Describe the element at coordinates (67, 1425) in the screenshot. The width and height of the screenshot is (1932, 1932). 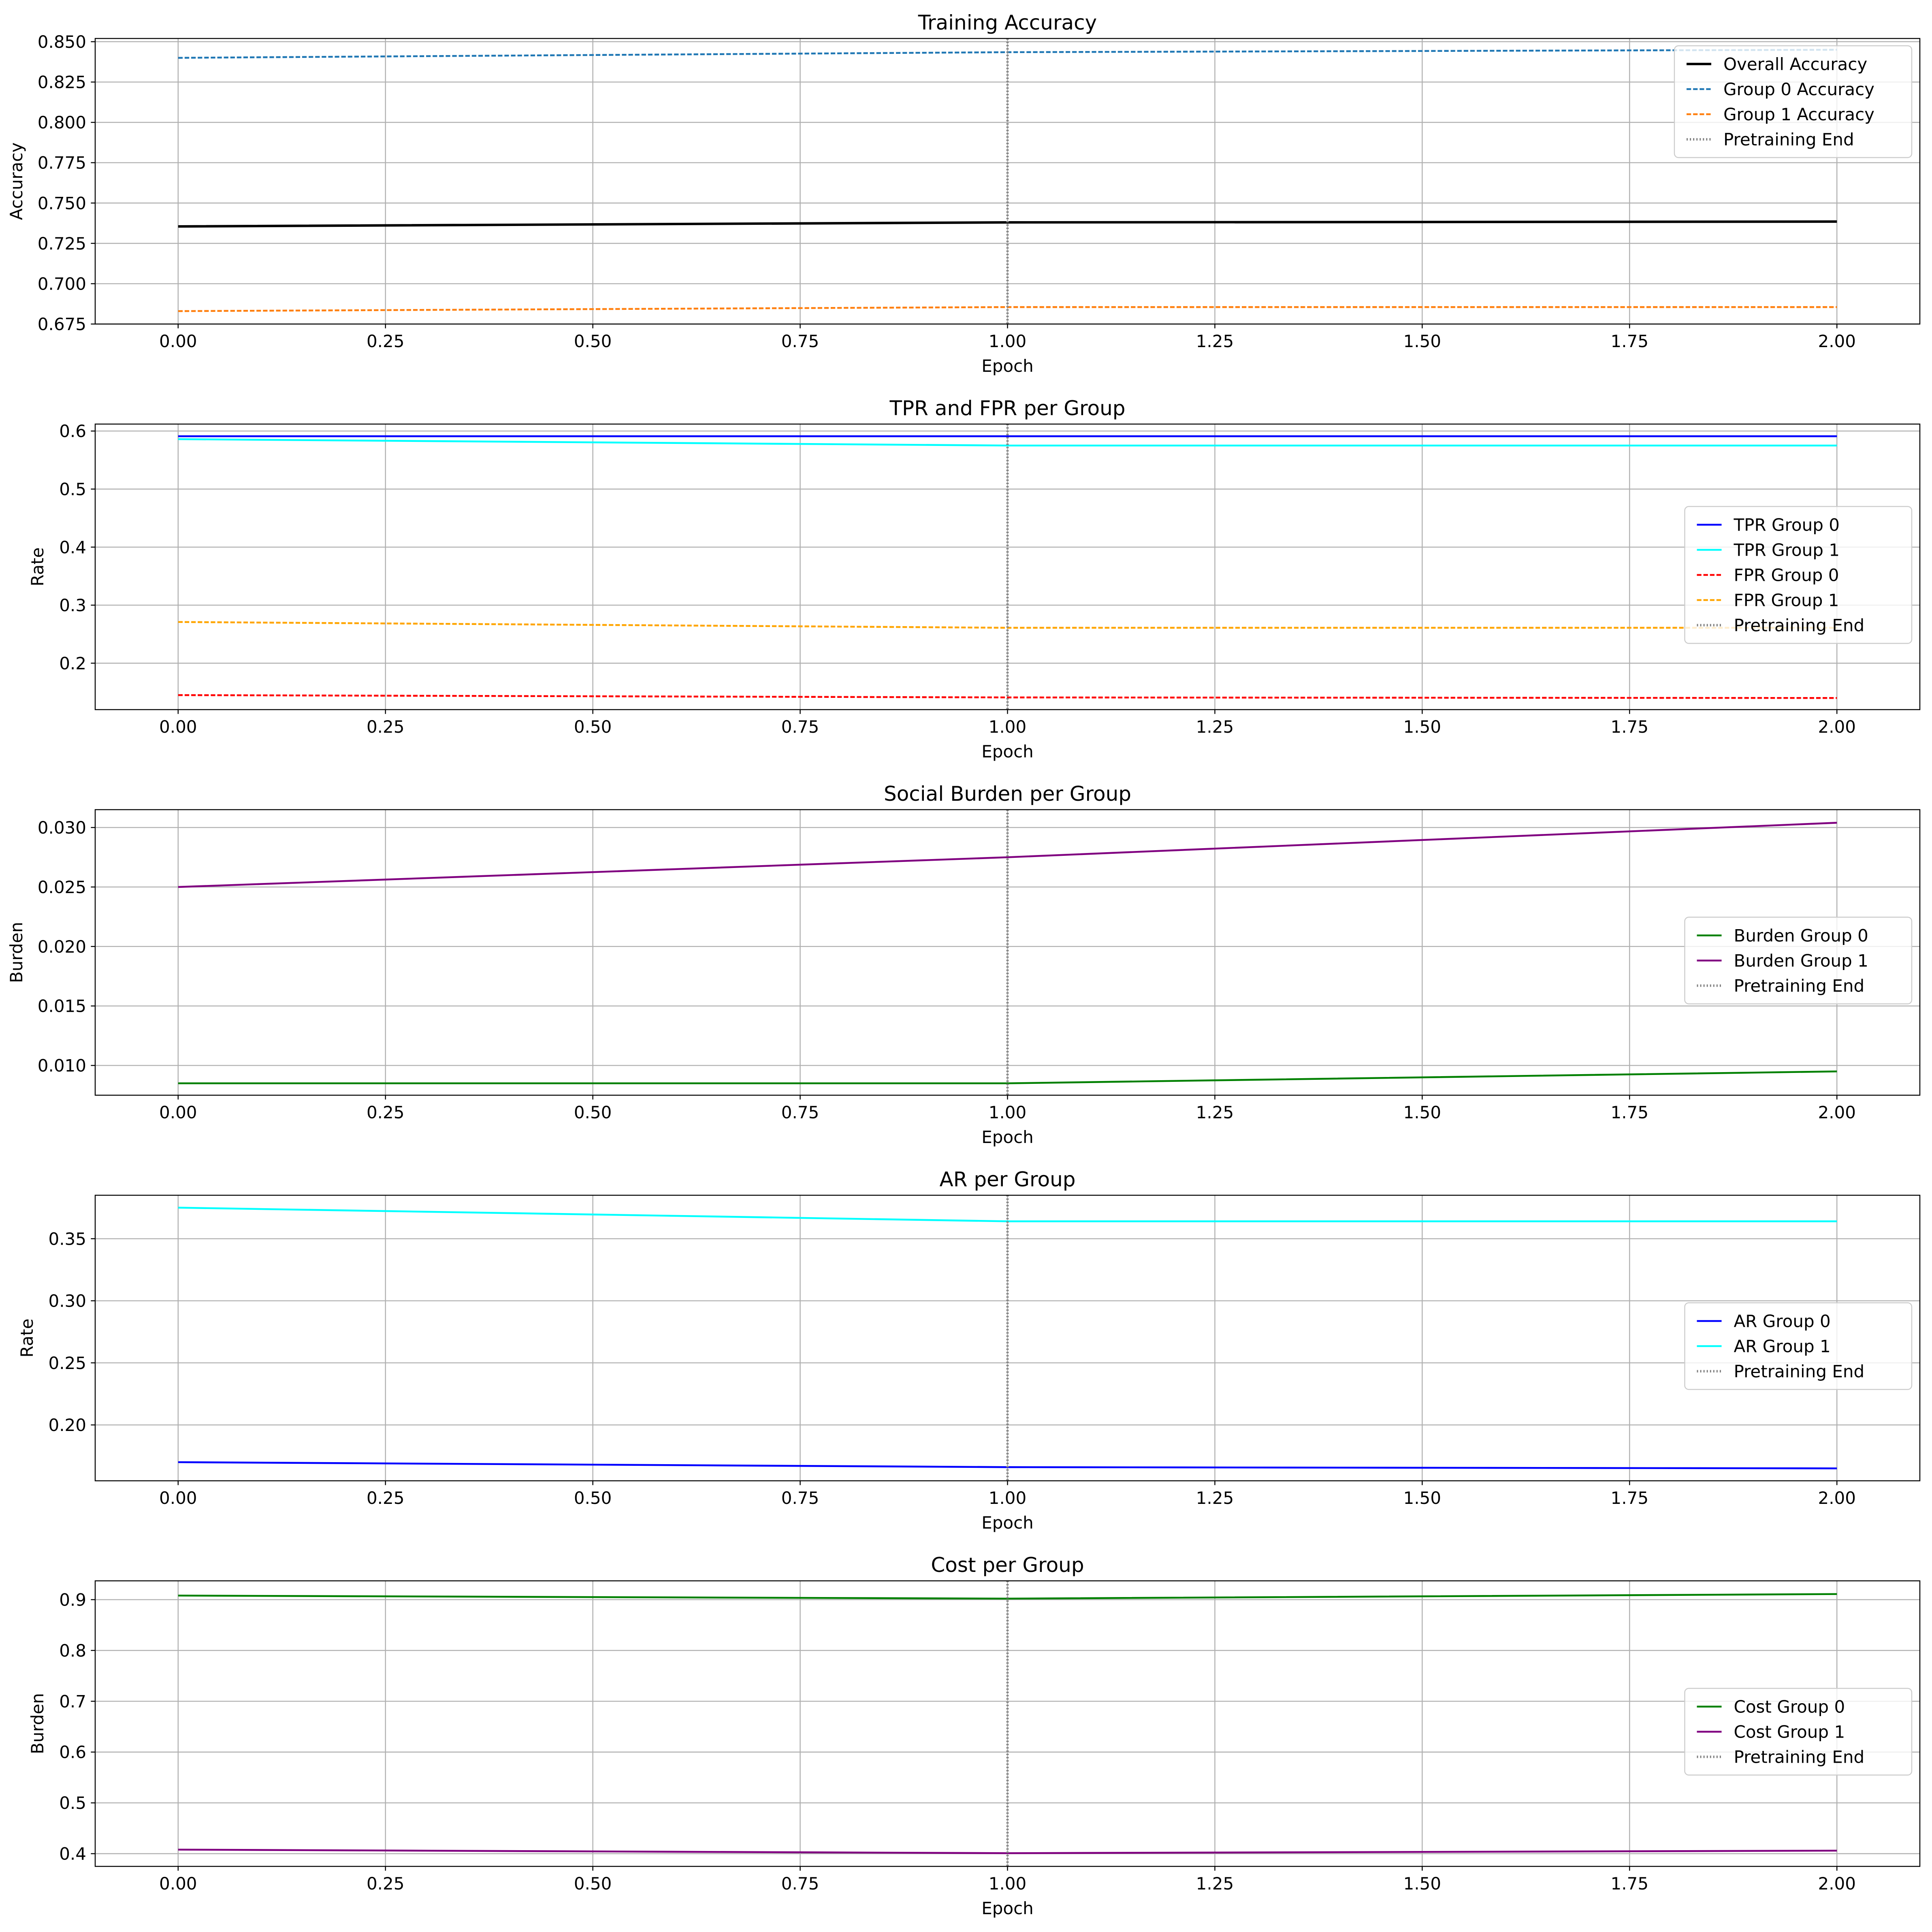
I see `y-tick-label: 0.20` at that location.